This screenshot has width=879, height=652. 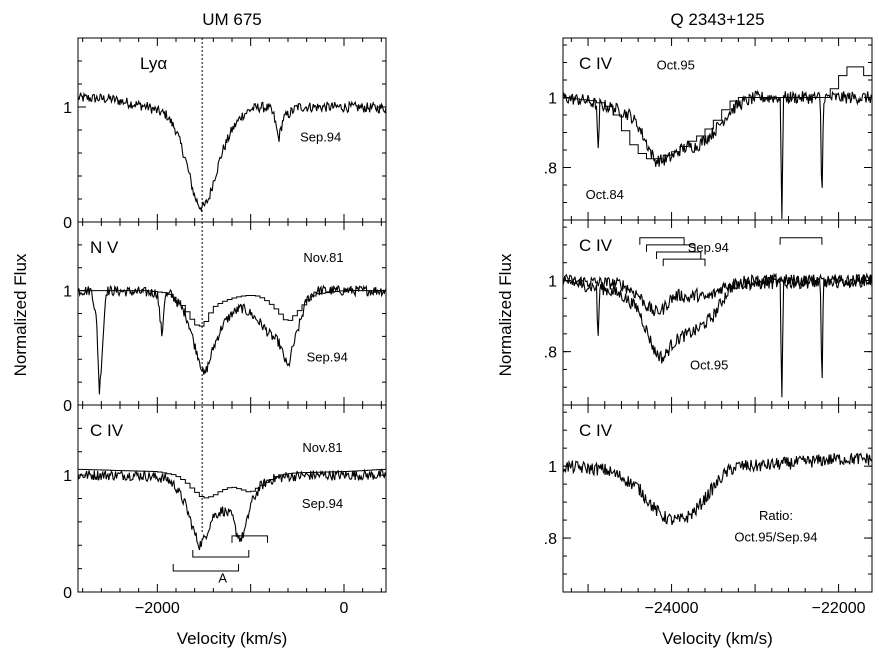 What do you see at coordinates (775, 537) in the screenshot?
I see `annotation-label: Oct.95/Sep.94` at bounding box center [775, 537].